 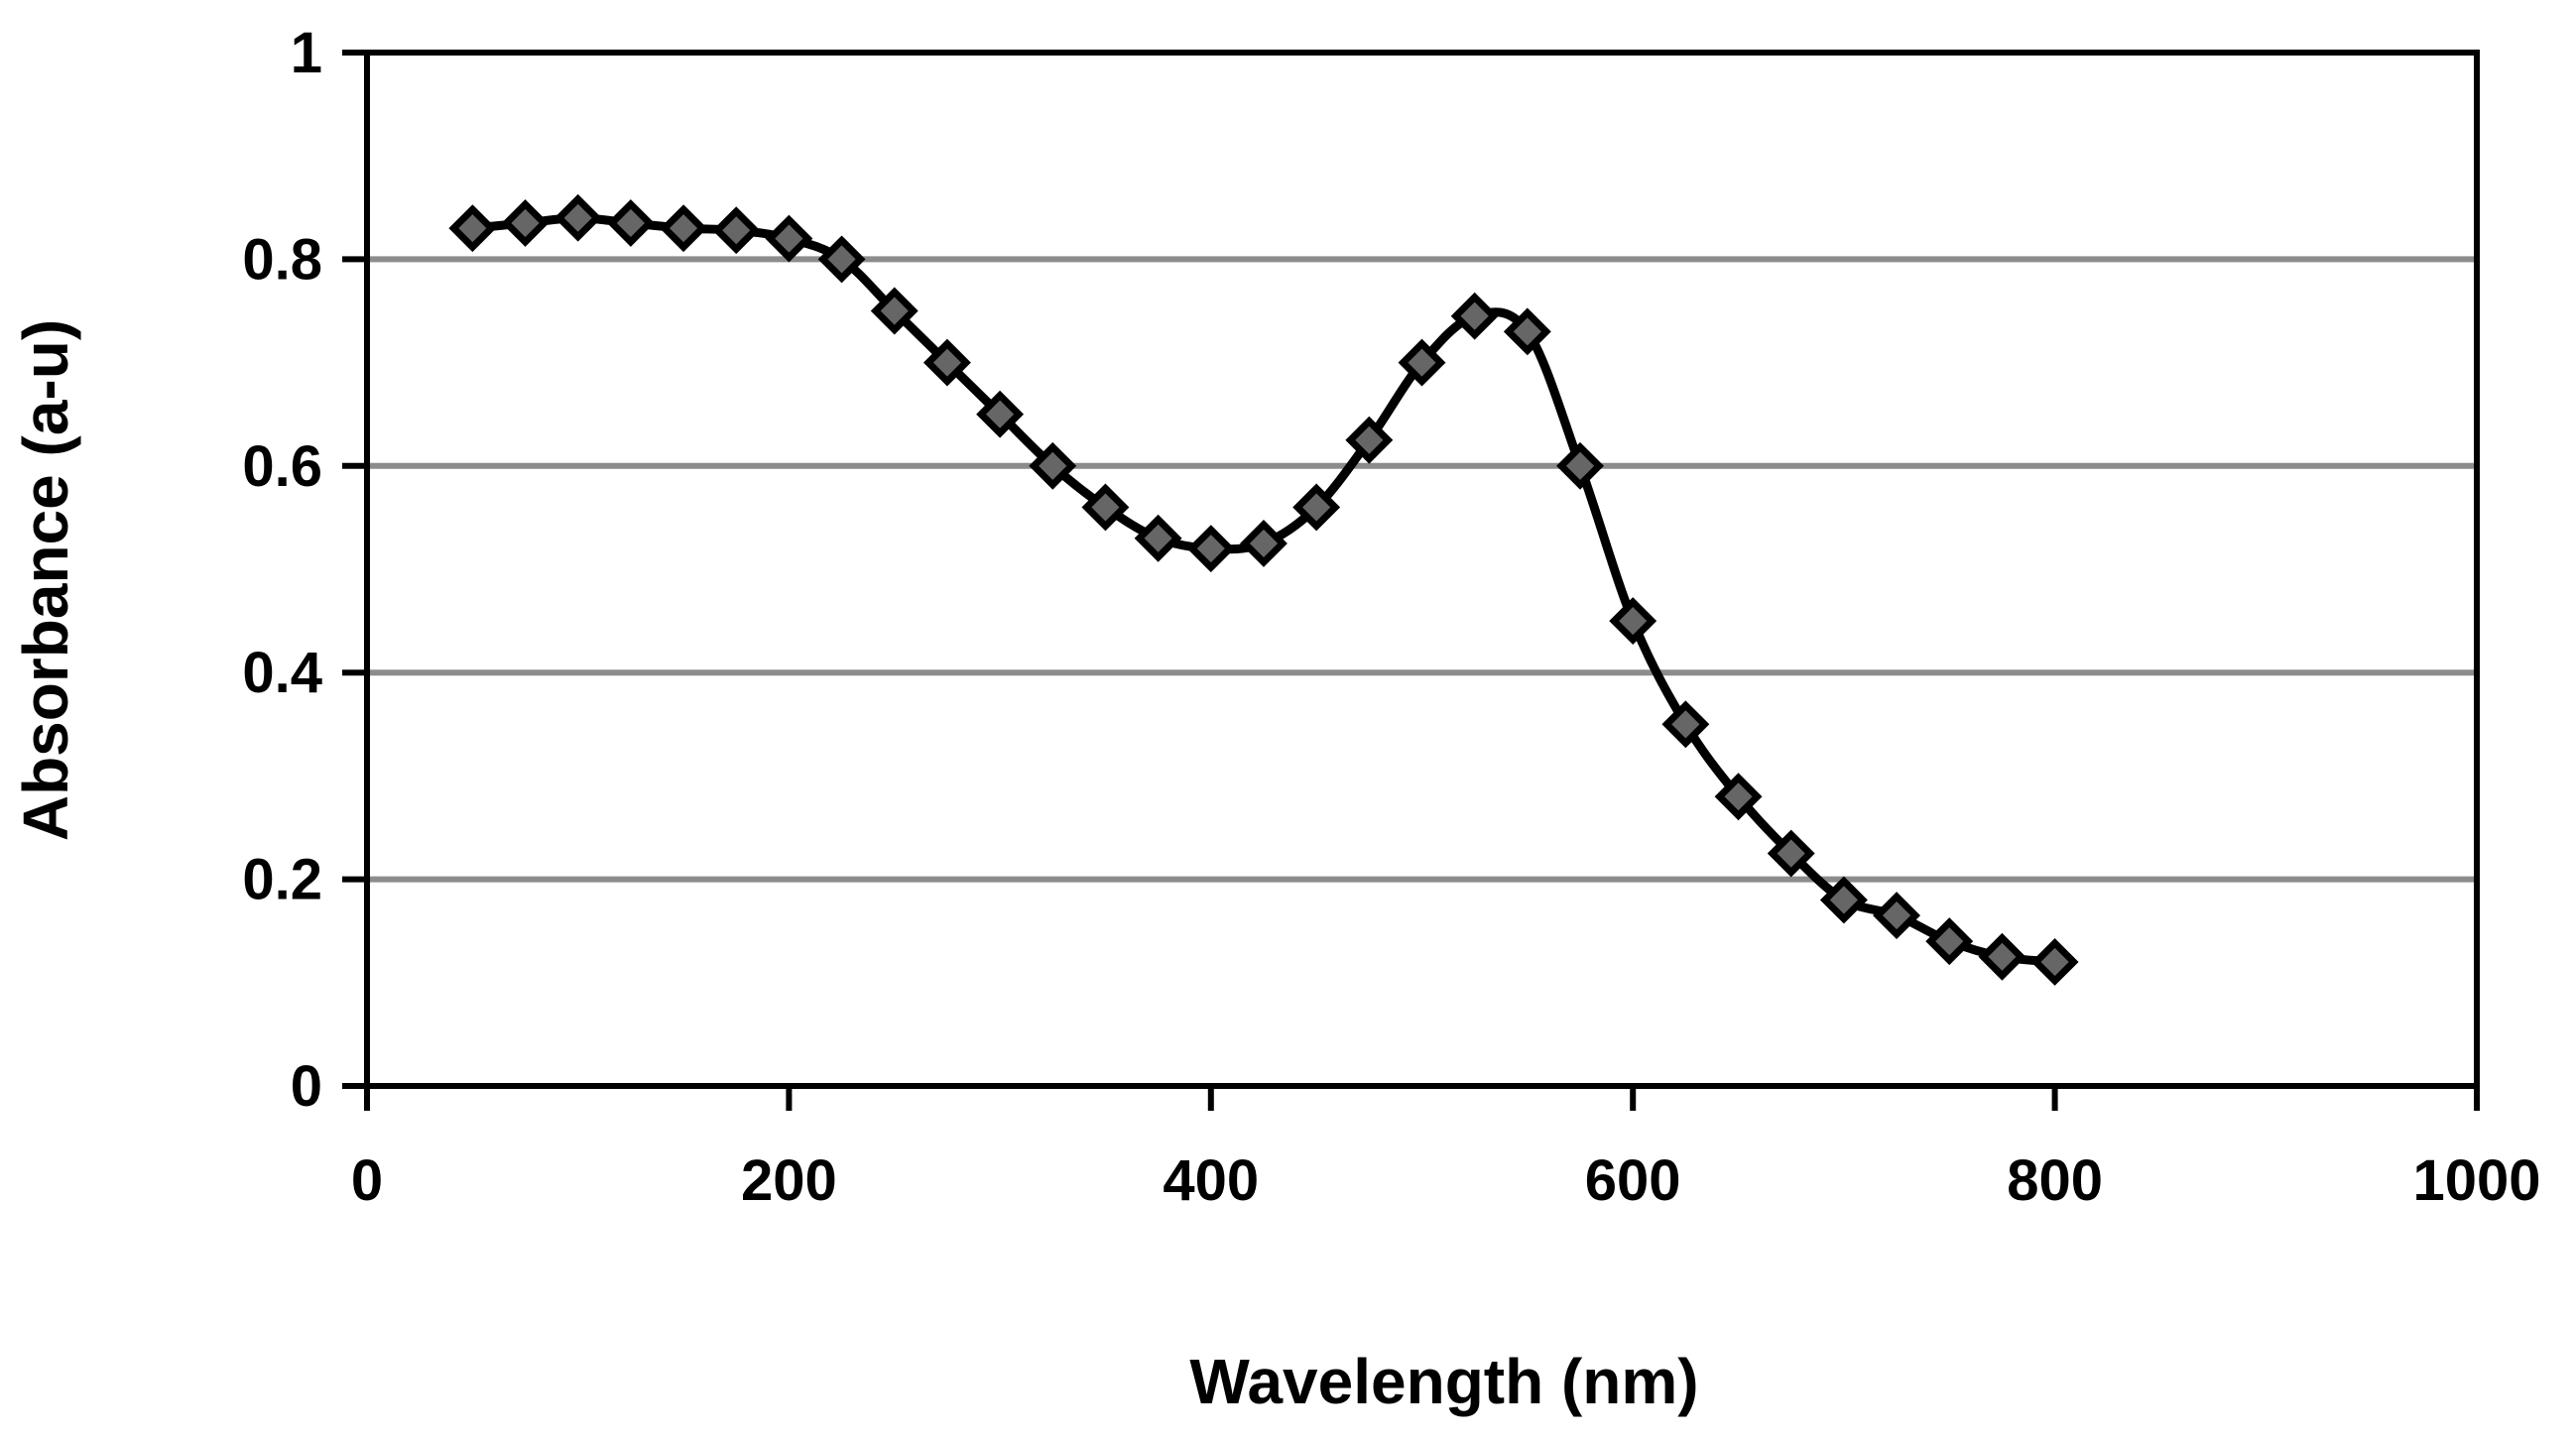 What do you see at coordinates (282, 880) in the screenshot?
I see `y-tick-label: 0.2` at bounding box center [282, 880].